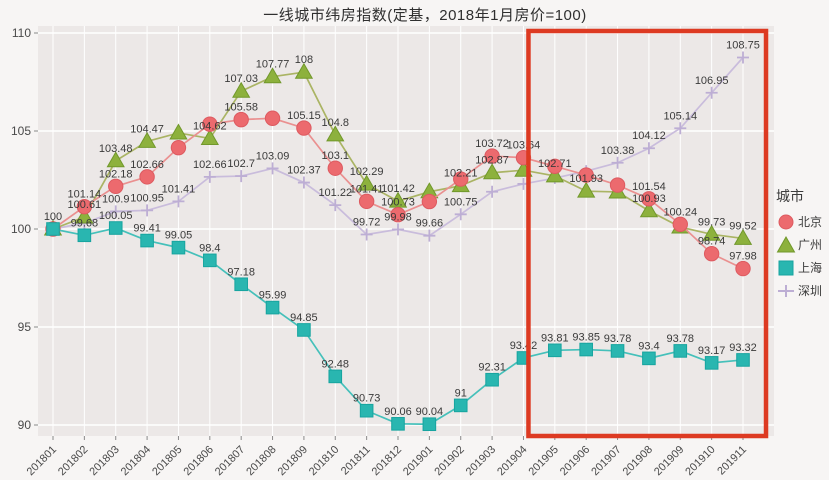 The image size is (829, 480). Describe the element at coordinates (293, 461) in the screenshot. I see `x-axis-label: 201809` at that location.